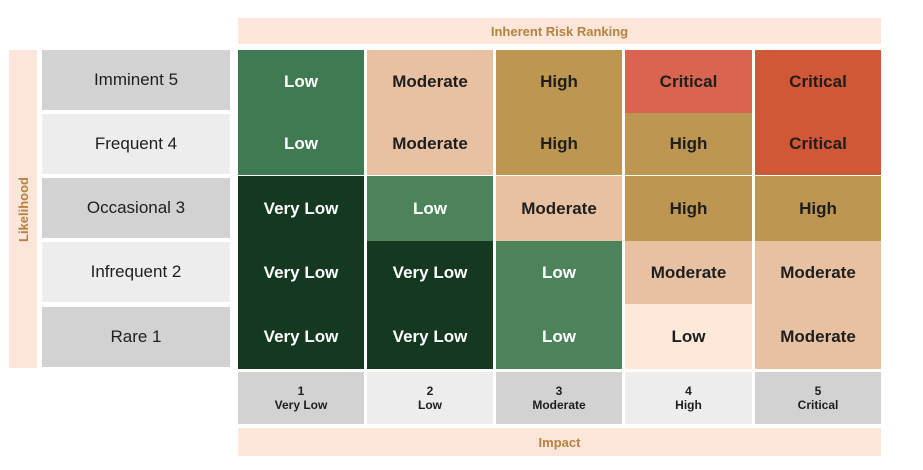 This screenshot has width=923, height=470. What do you see at coordinates (818, 398) in the screenshot?
I see `column-label-critical: 5 Critical` at bounding box center [818, 398].